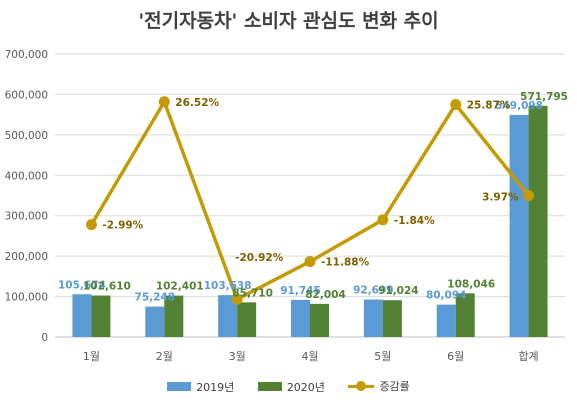  I want to click on legend-item-2019: 2019년, so click(200, 387).